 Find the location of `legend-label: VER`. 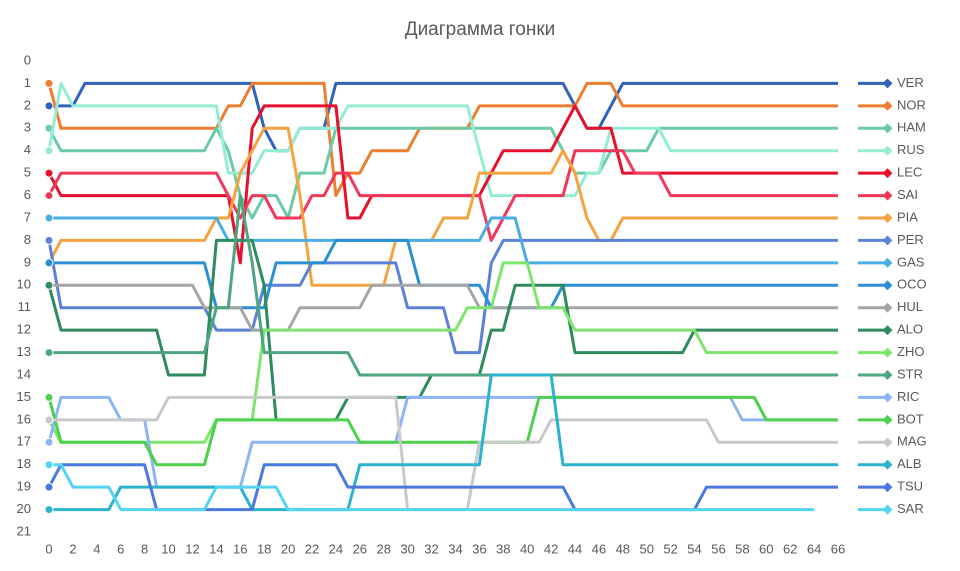

legend-label: VER is located at coordinates (910, 82).